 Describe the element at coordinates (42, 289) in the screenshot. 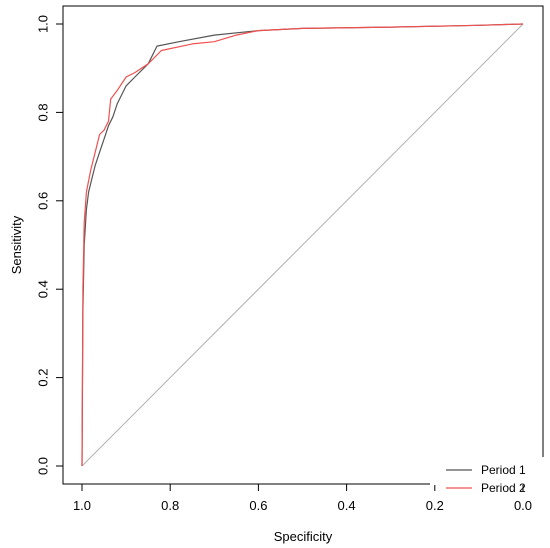

I see `y-tick-label: 0.4` at that location.